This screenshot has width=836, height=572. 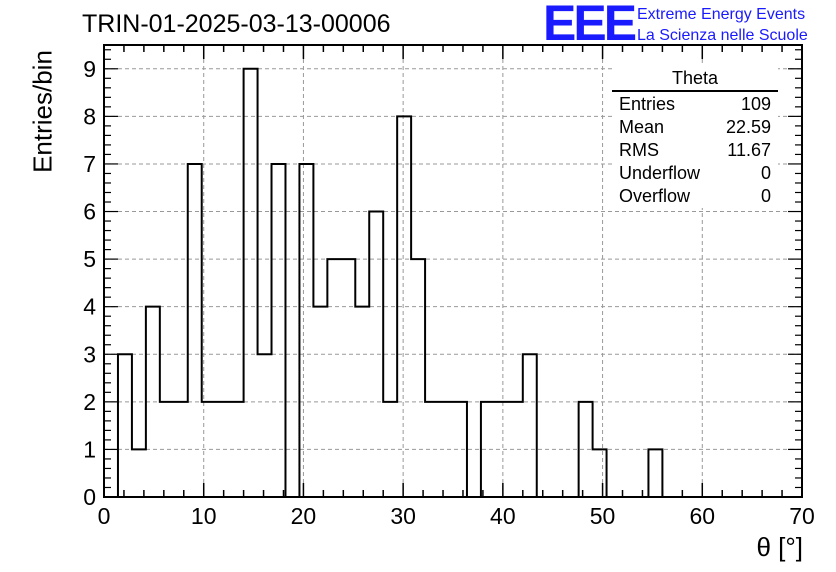 I want to click on stats-value: 22.59, so click(x=748, y=127).